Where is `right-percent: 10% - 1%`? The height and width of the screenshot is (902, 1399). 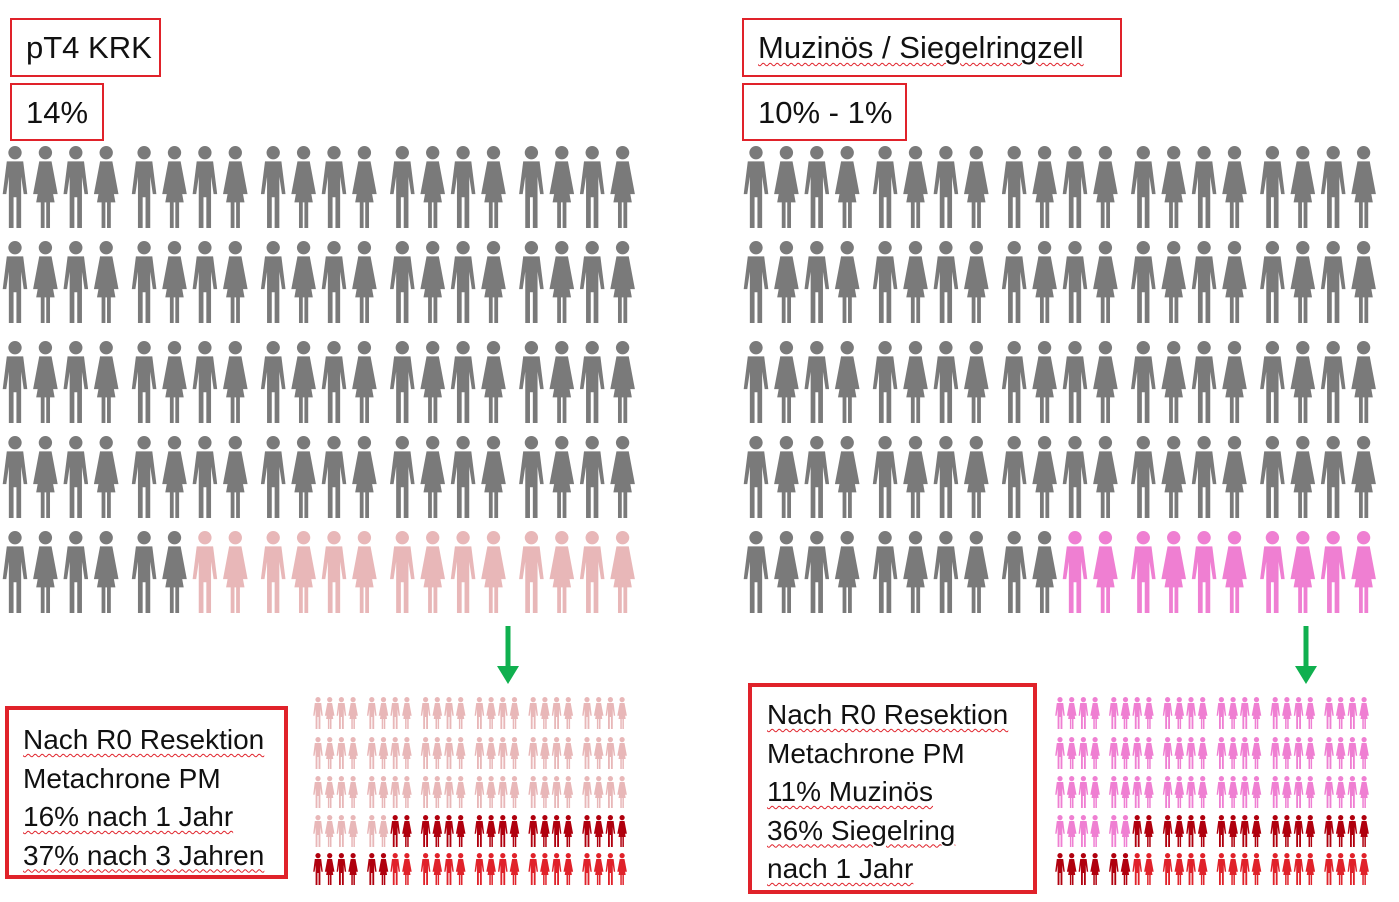
right-percent: 10% - 1% is located at coordinates (825, 112).